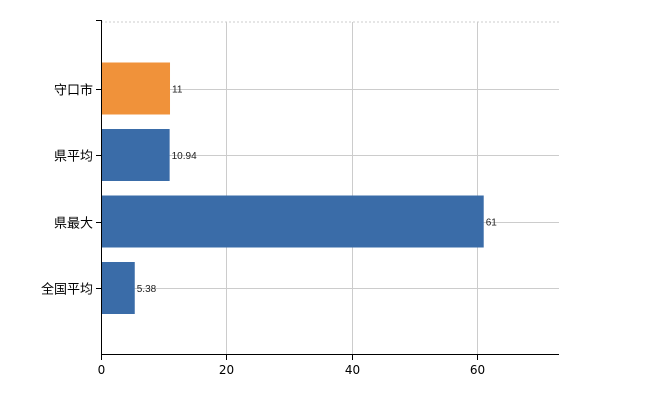 This screenshot has height=400, width=650. Describe the element at coordinates (73, 91) in the screenshot. I see `category-label: 守口市` at that location.